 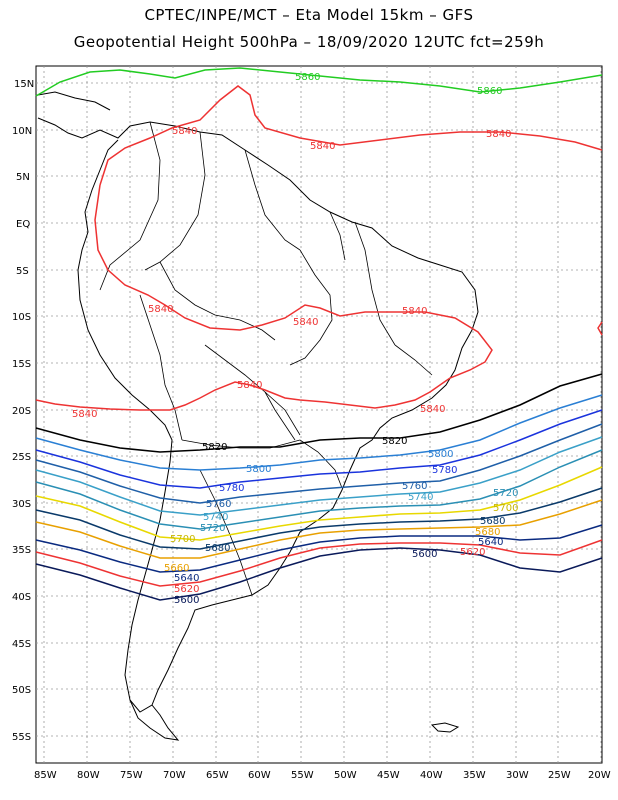 What do you see at coordinates (22, 271) in the screenshot?
I see `lat-label: 5S` at bounding box center [22, 271].